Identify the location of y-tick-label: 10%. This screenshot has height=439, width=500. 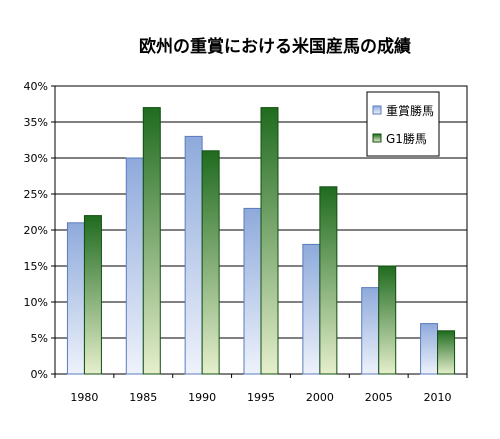
(36, 302).